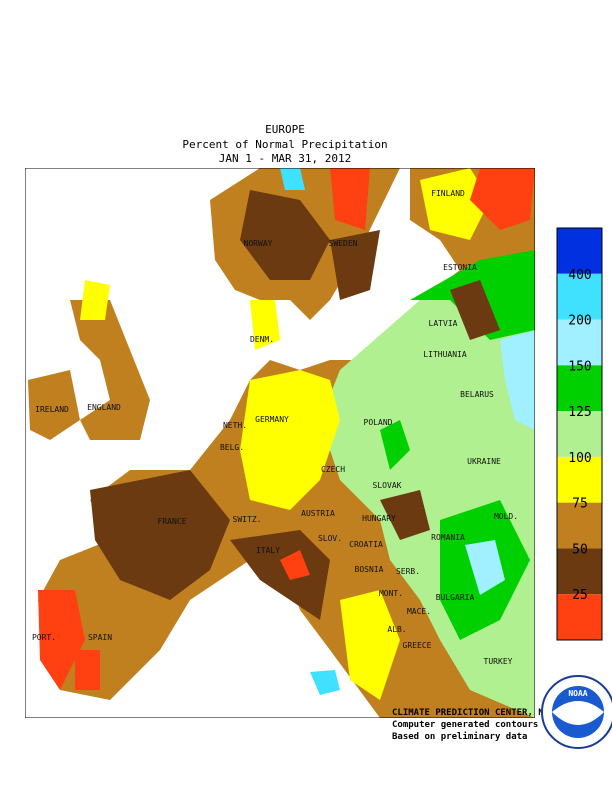  What do you see at coordinates (448, 193) in the screenshot?
I see `country-label: FINLAND` at bounding box center [448, 193].